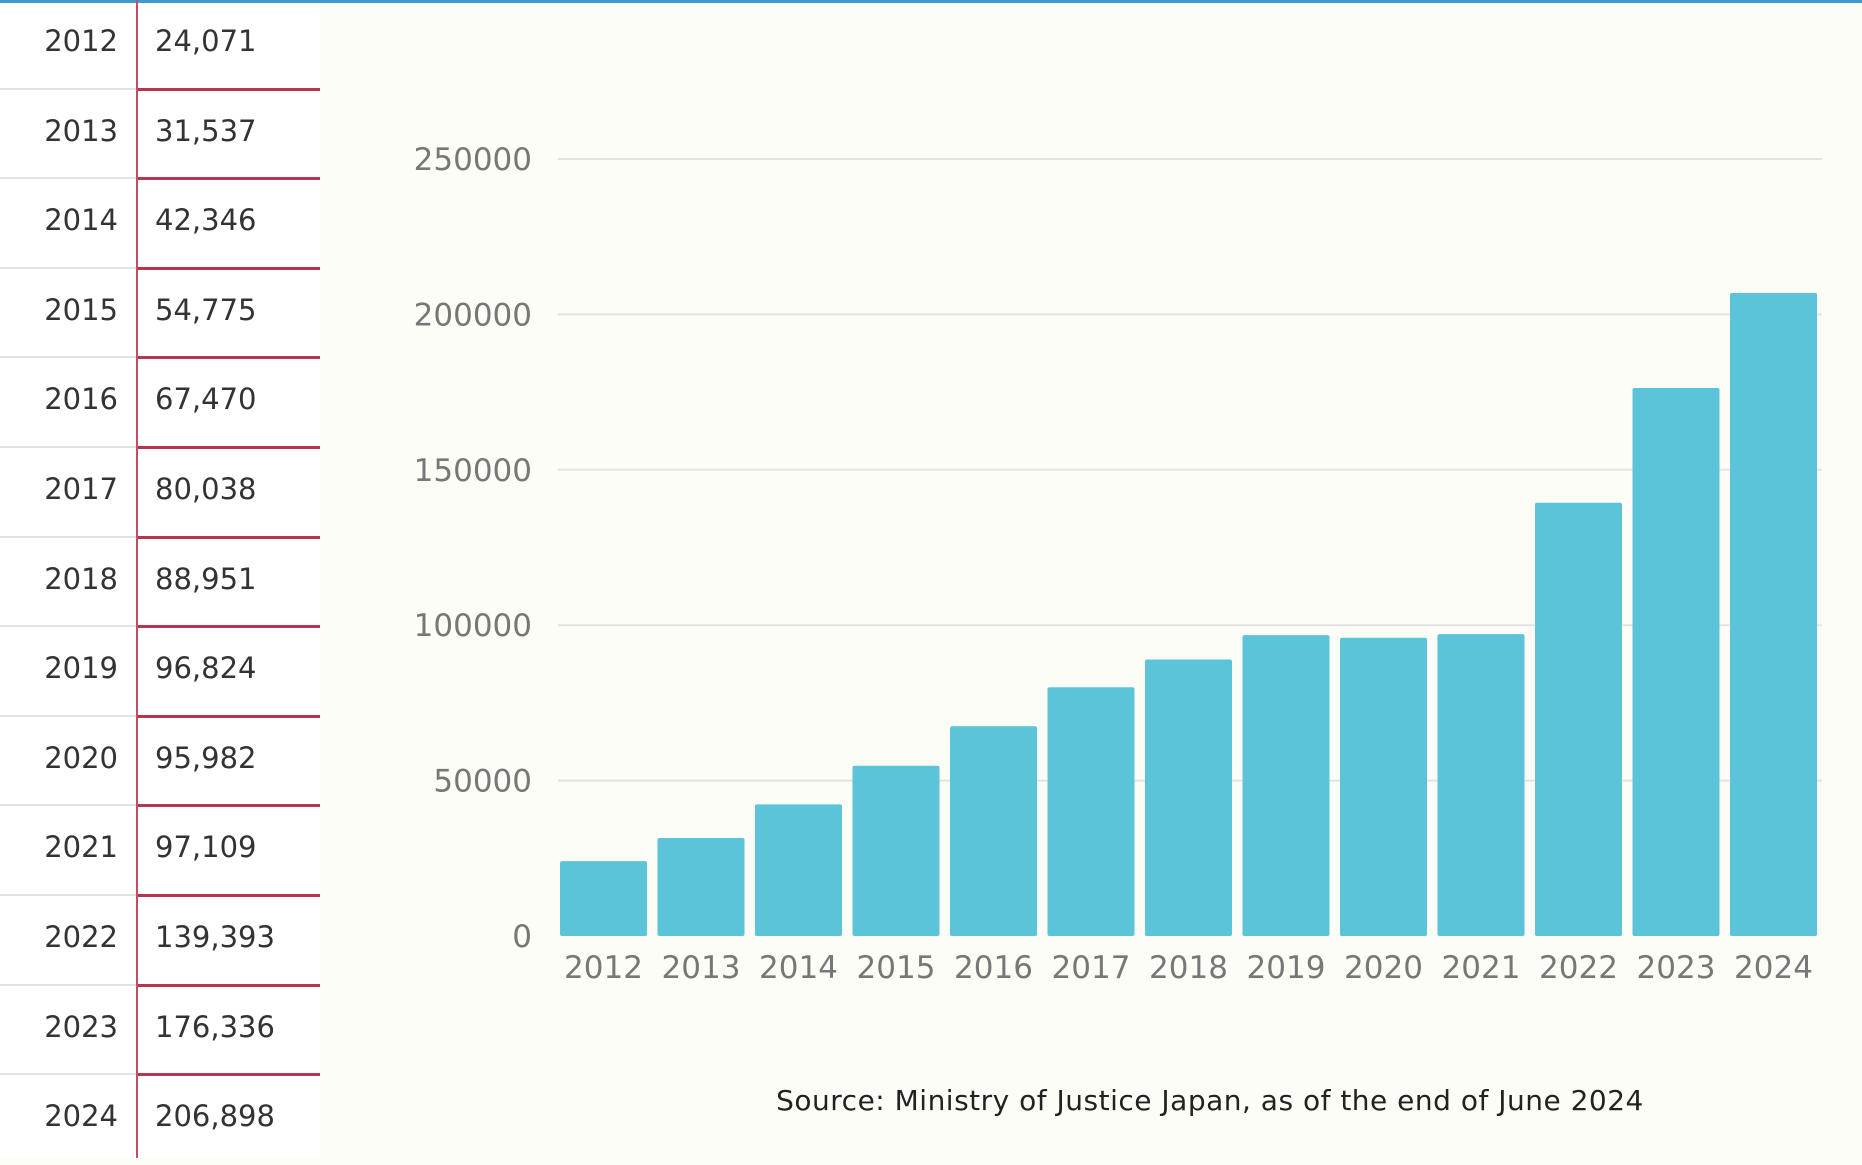  I want to click on table-row: 2016 67,470, so click(160, 403).